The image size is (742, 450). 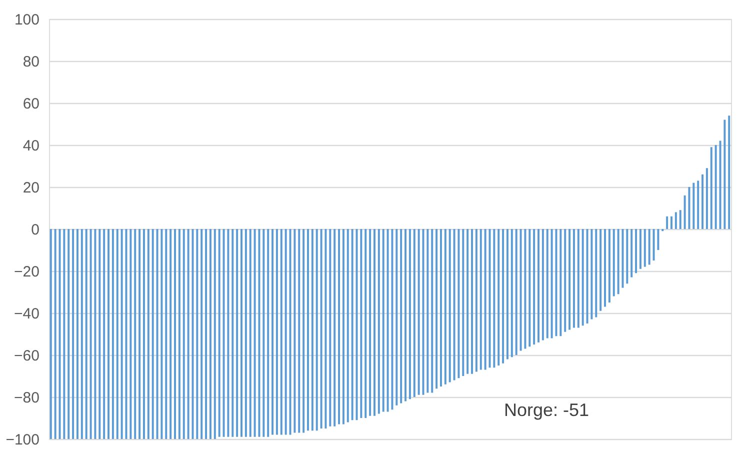 I want to click on y-tick-label: 60, so click(x=31, y=104).